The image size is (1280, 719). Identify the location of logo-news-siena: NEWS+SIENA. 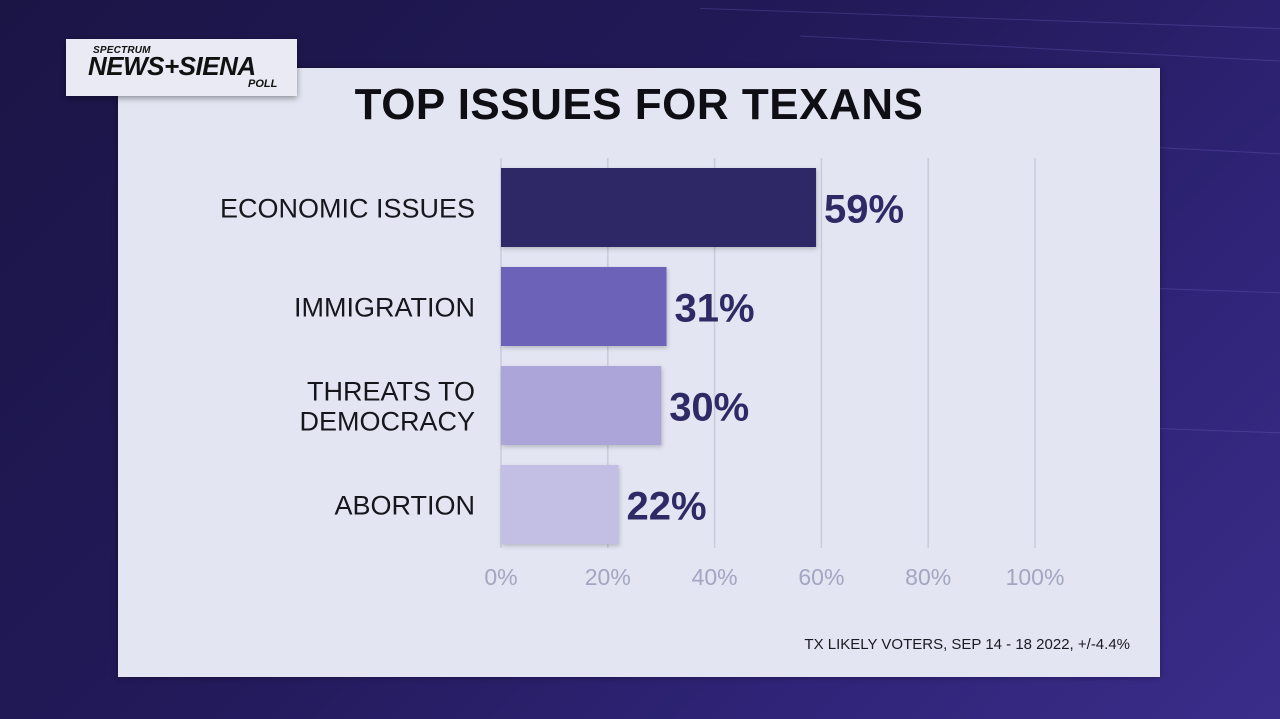
(172, 66).